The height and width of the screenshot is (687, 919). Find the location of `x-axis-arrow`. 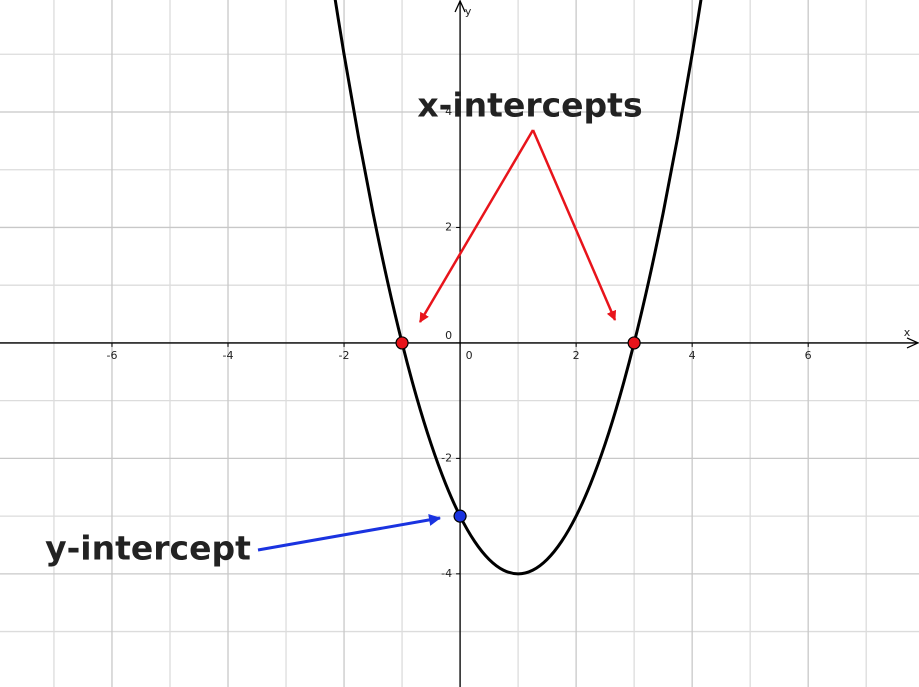

x-axis-arrow is located at coordinates (912, 343).